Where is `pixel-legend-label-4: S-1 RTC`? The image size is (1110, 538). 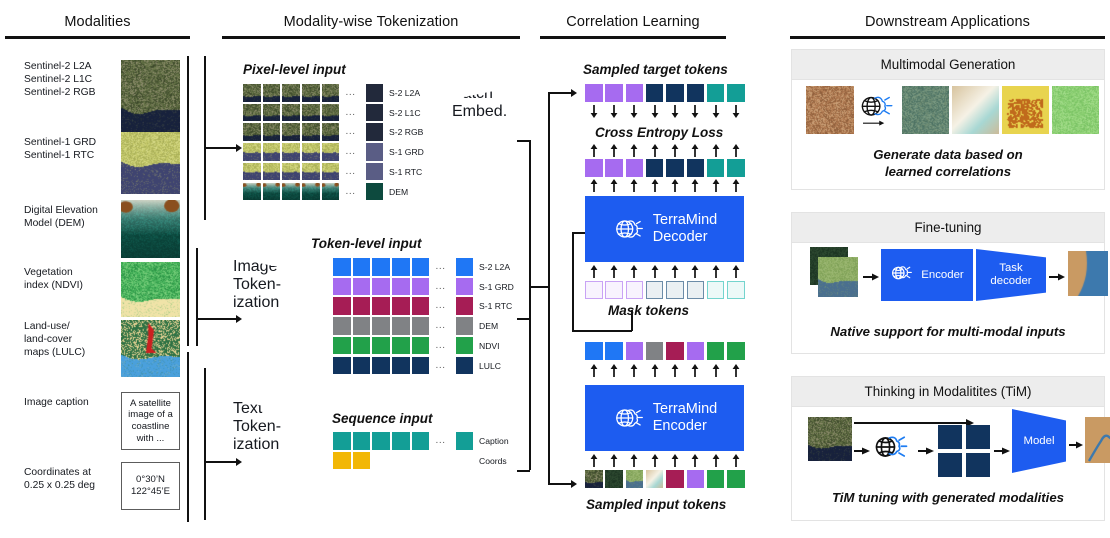
pixel-legend-label-4: S-1 RTC is located at coordinates (406, 171).